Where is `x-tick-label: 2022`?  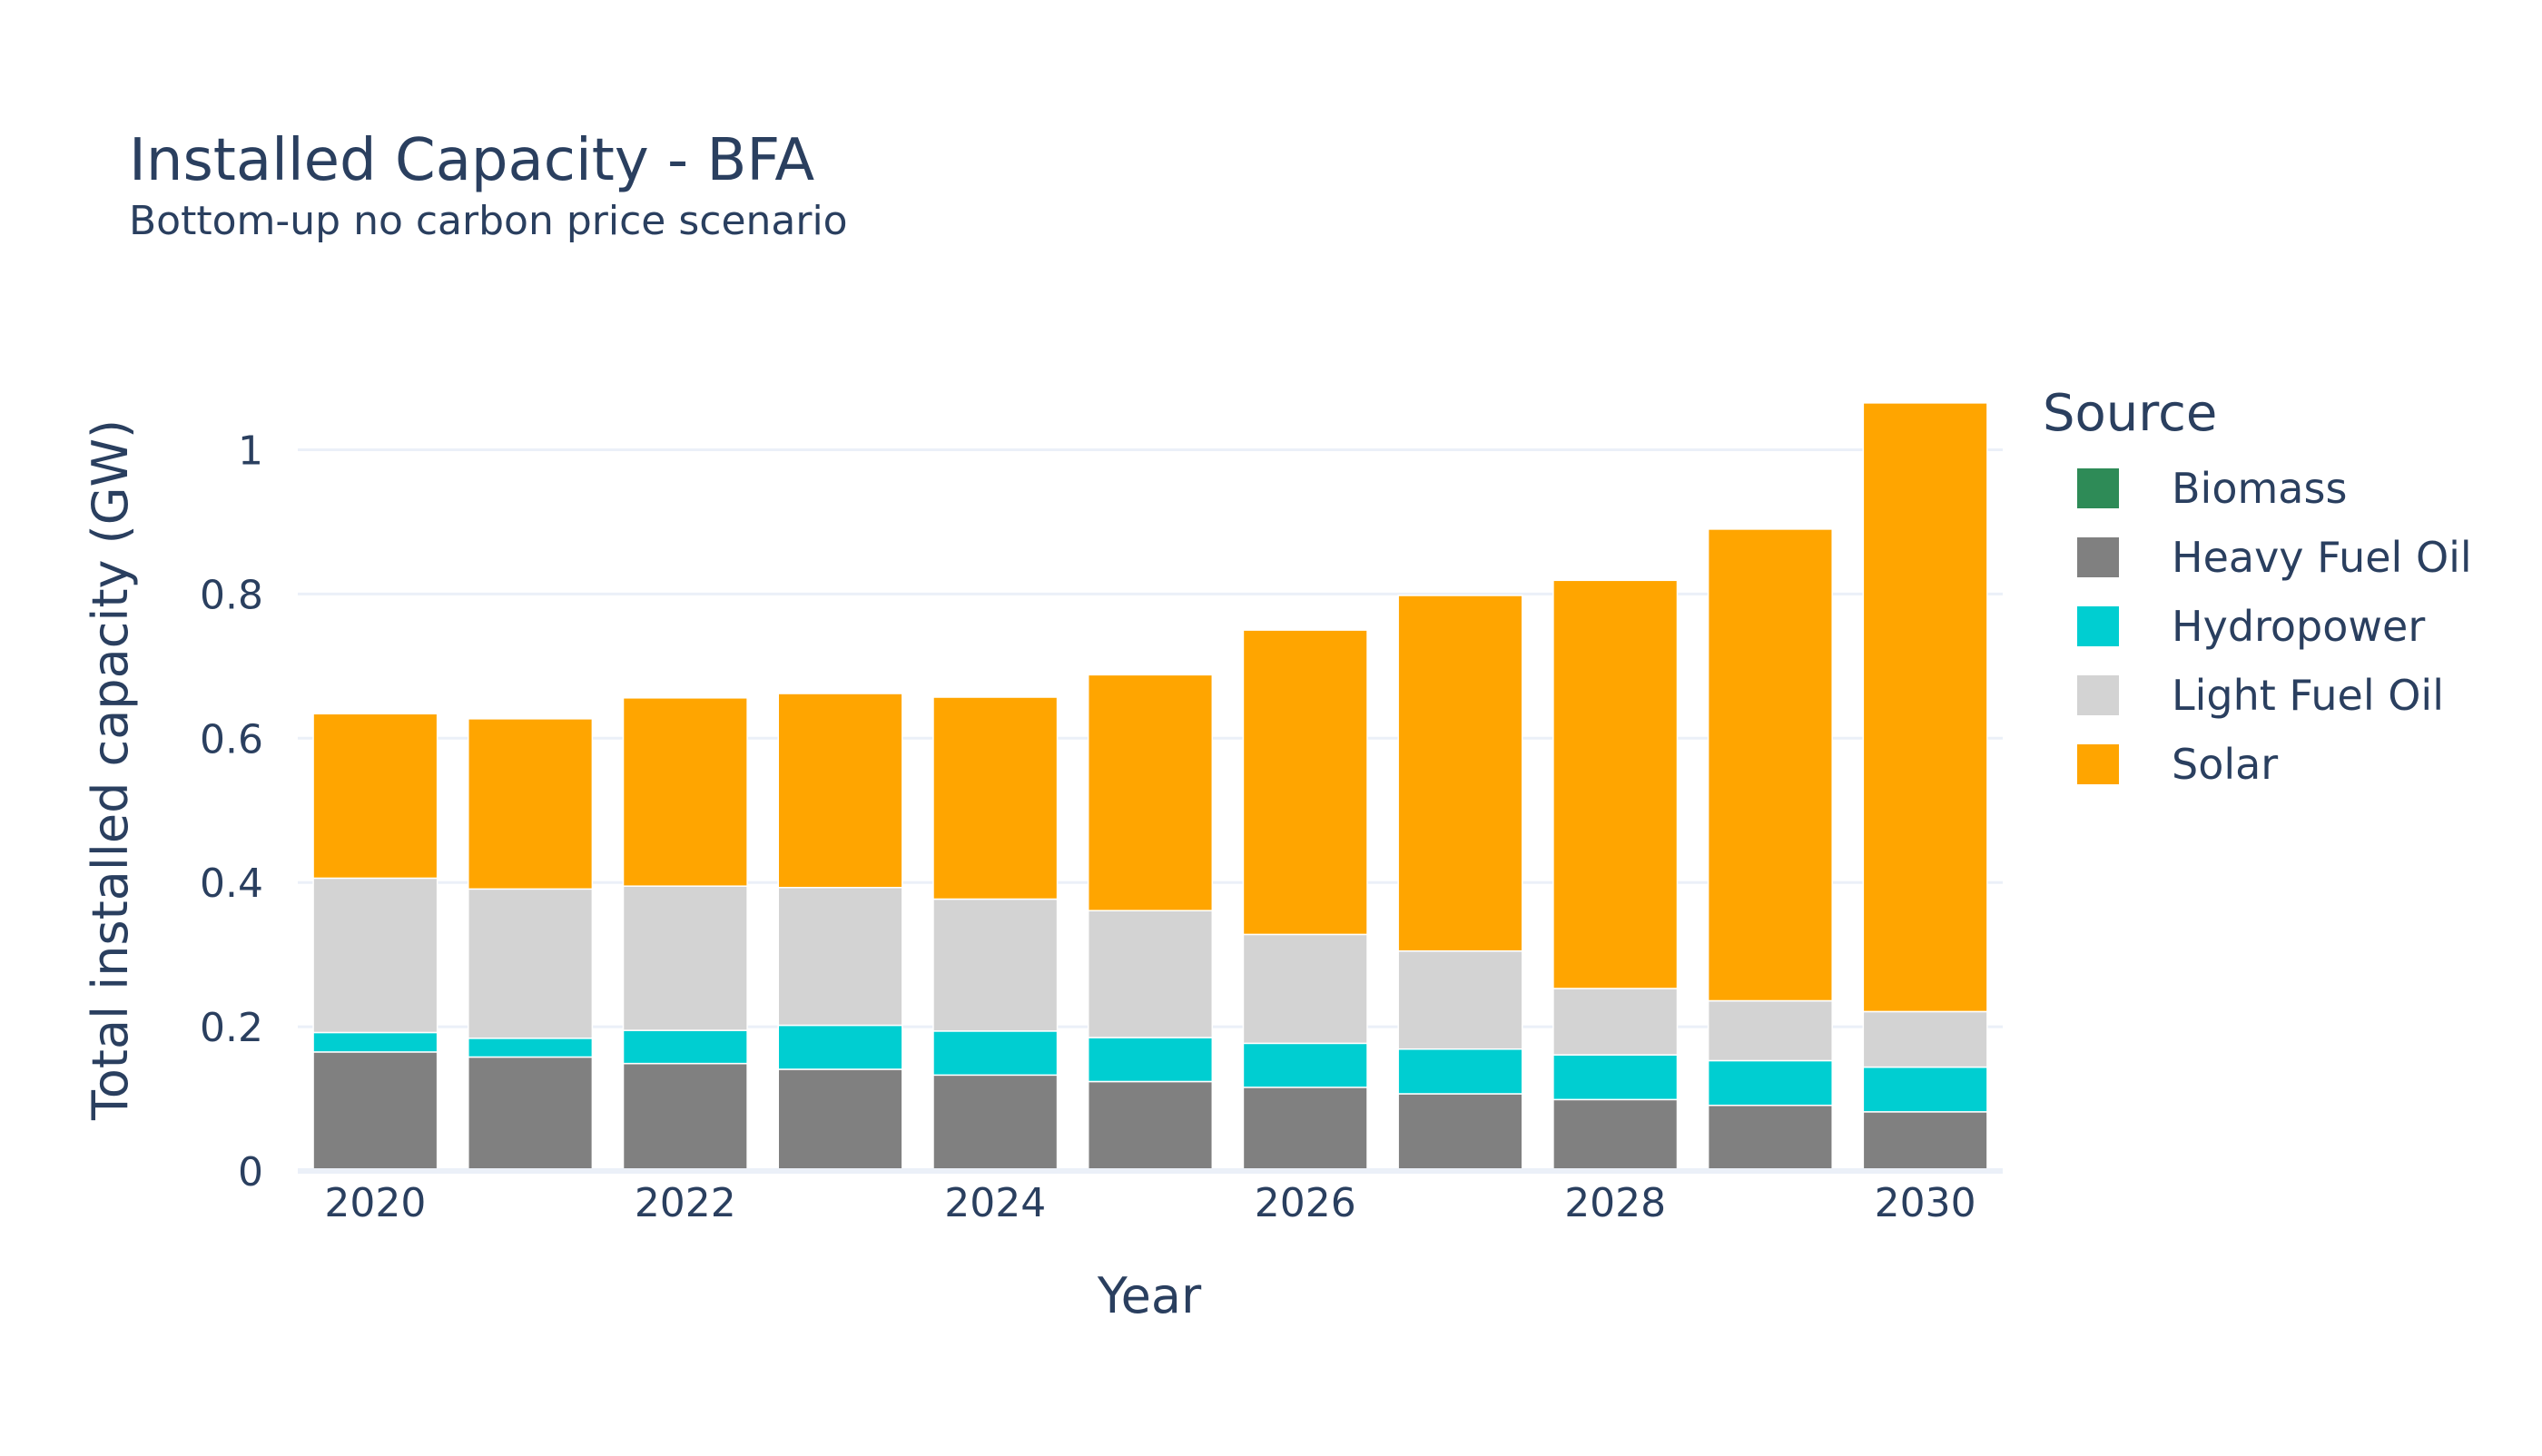
x-tick-label: 2022 is located at coordinates (685, 1203).